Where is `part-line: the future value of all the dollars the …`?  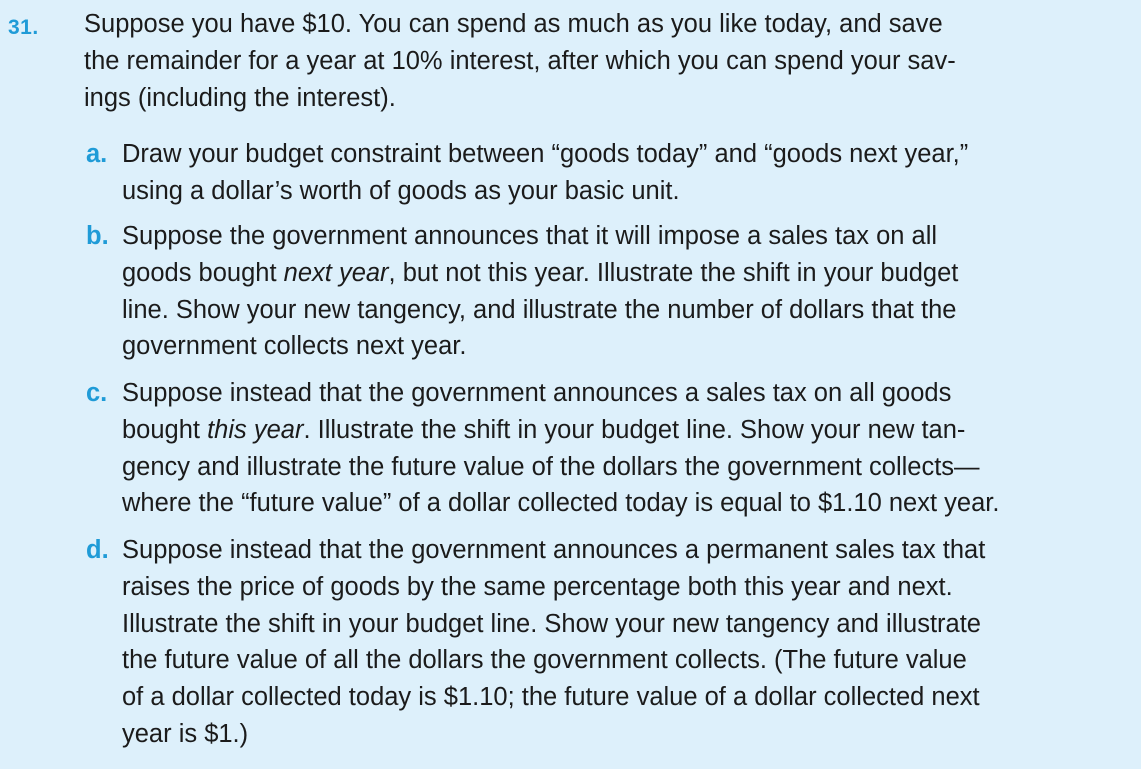
part-line: the future value of all the dollars the … is located at coordinates (544, 660).